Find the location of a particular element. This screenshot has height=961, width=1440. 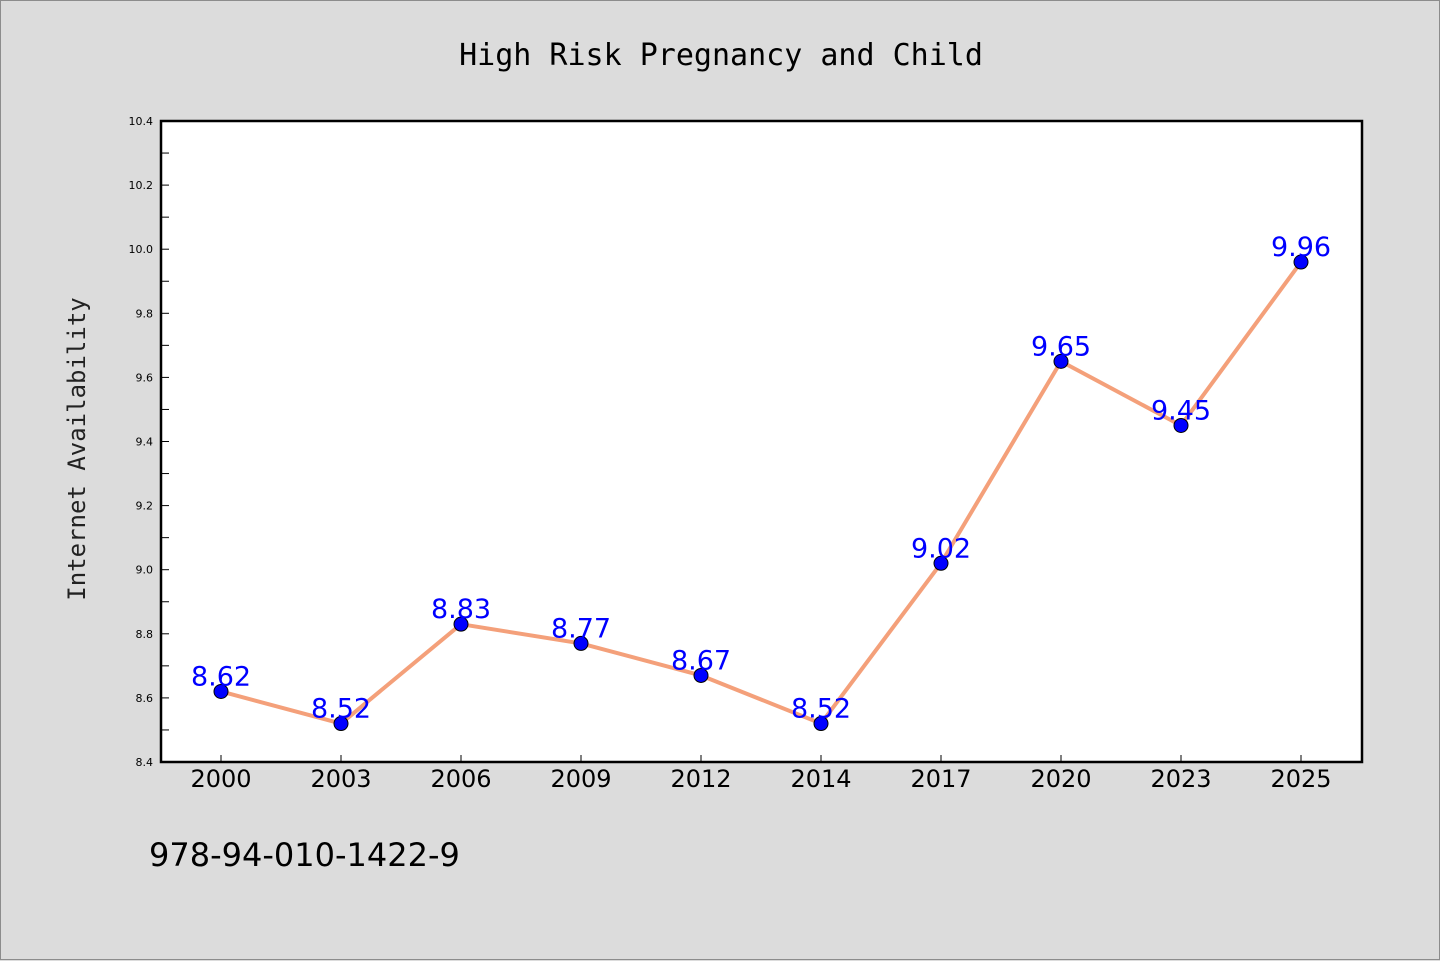

y-tick-label: 8.8 is located at coordinates (145, 634).